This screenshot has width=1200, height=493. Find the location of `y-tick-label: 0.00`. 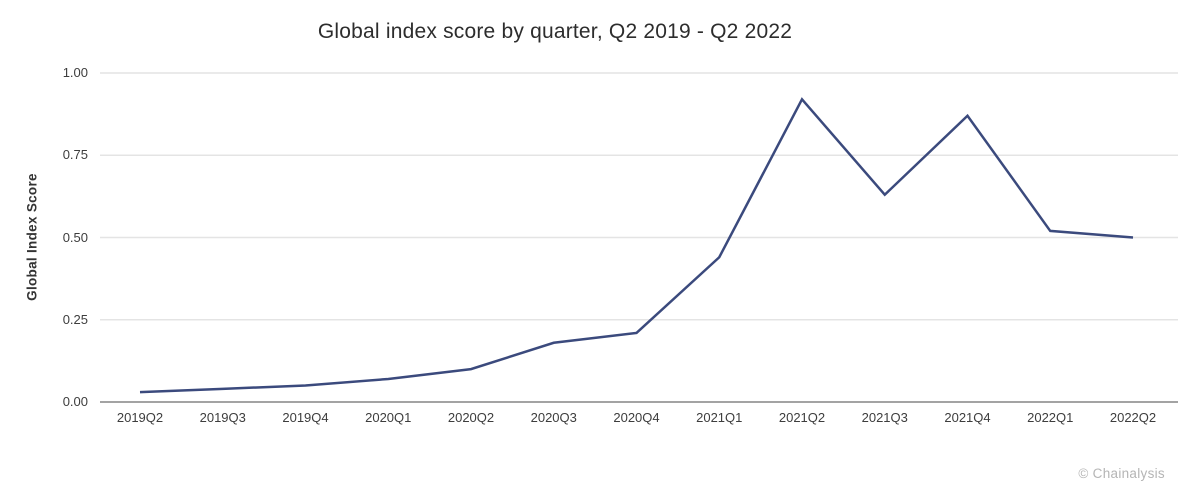

y-tick-label: 0.00 is located at coordinates (75, 401).